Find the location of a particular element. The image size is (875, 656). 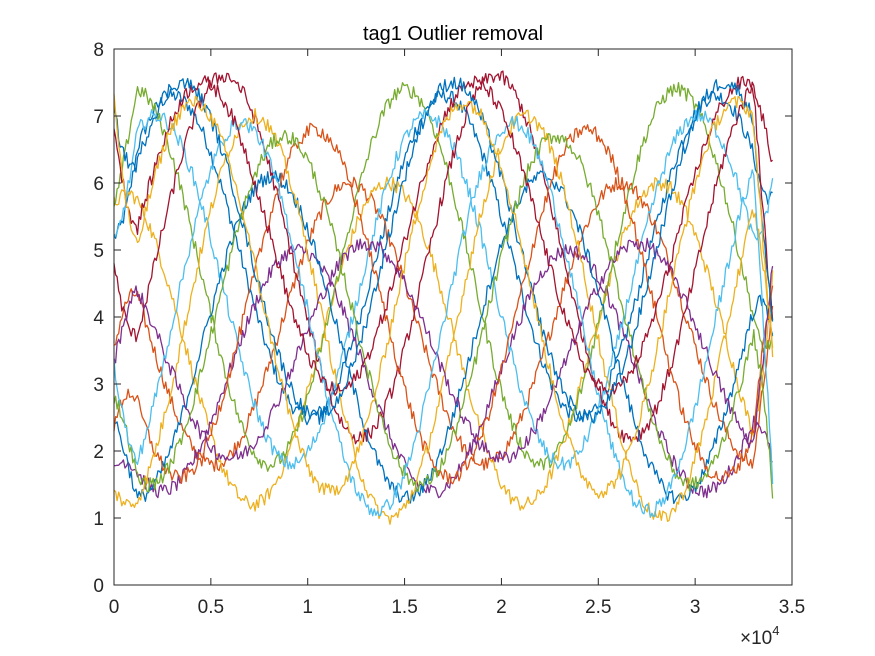

y-tick-label: 5 is located at coordinates (98, 251).